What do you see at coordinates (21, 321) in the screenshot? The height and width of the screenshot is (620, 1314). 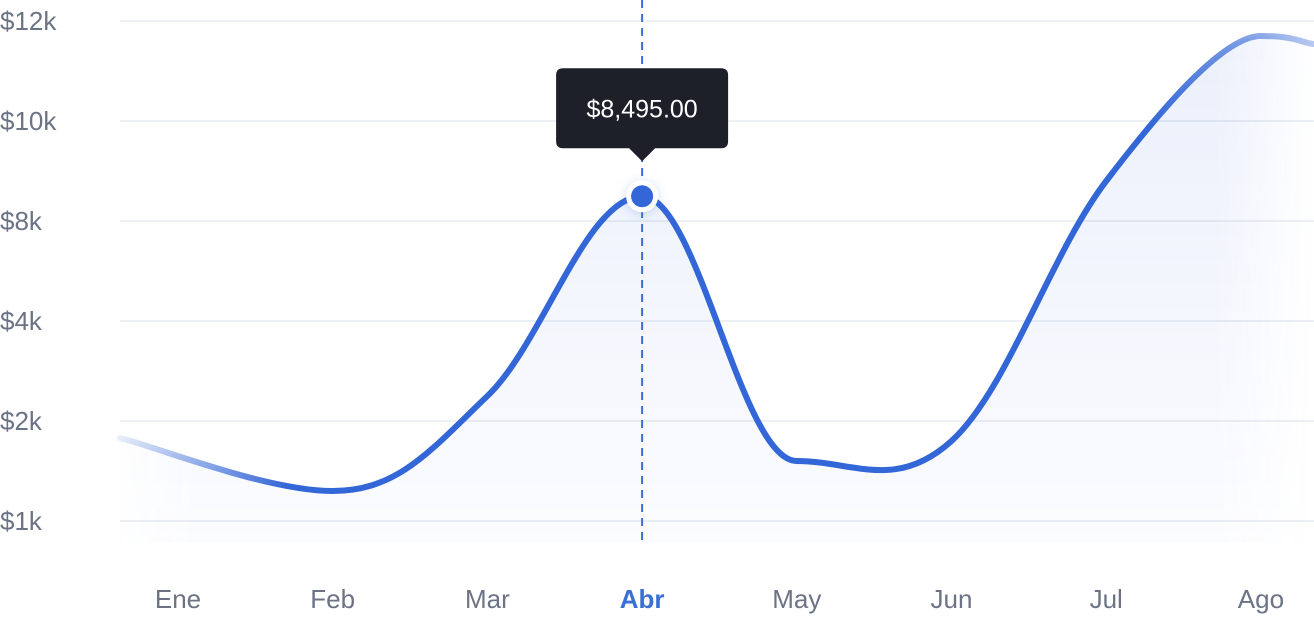 I see `y-tick-label: $4k` at bounding box center [21, 321].